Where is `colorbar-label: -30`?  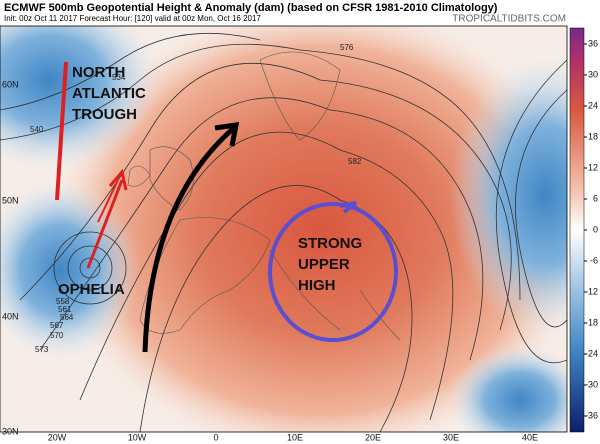 colorbar-label: -30 is located at coordinates (591, 384).